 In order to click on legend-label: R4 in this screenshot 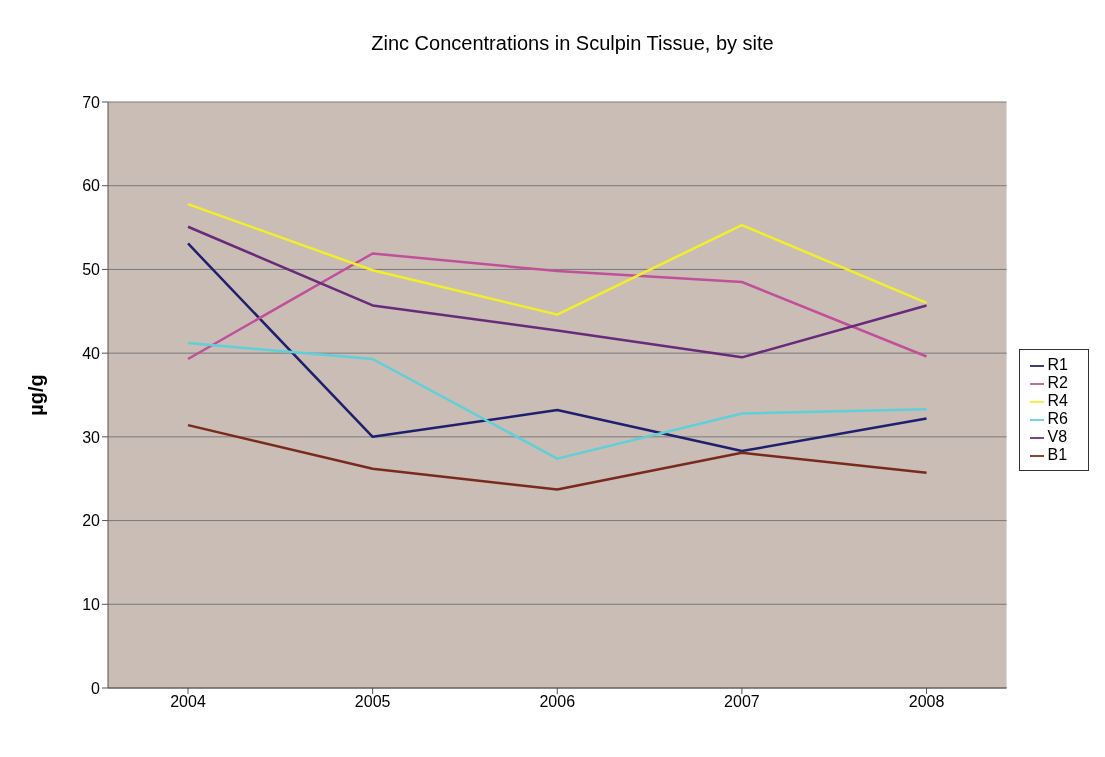, I will do `click(1057, 400)`.